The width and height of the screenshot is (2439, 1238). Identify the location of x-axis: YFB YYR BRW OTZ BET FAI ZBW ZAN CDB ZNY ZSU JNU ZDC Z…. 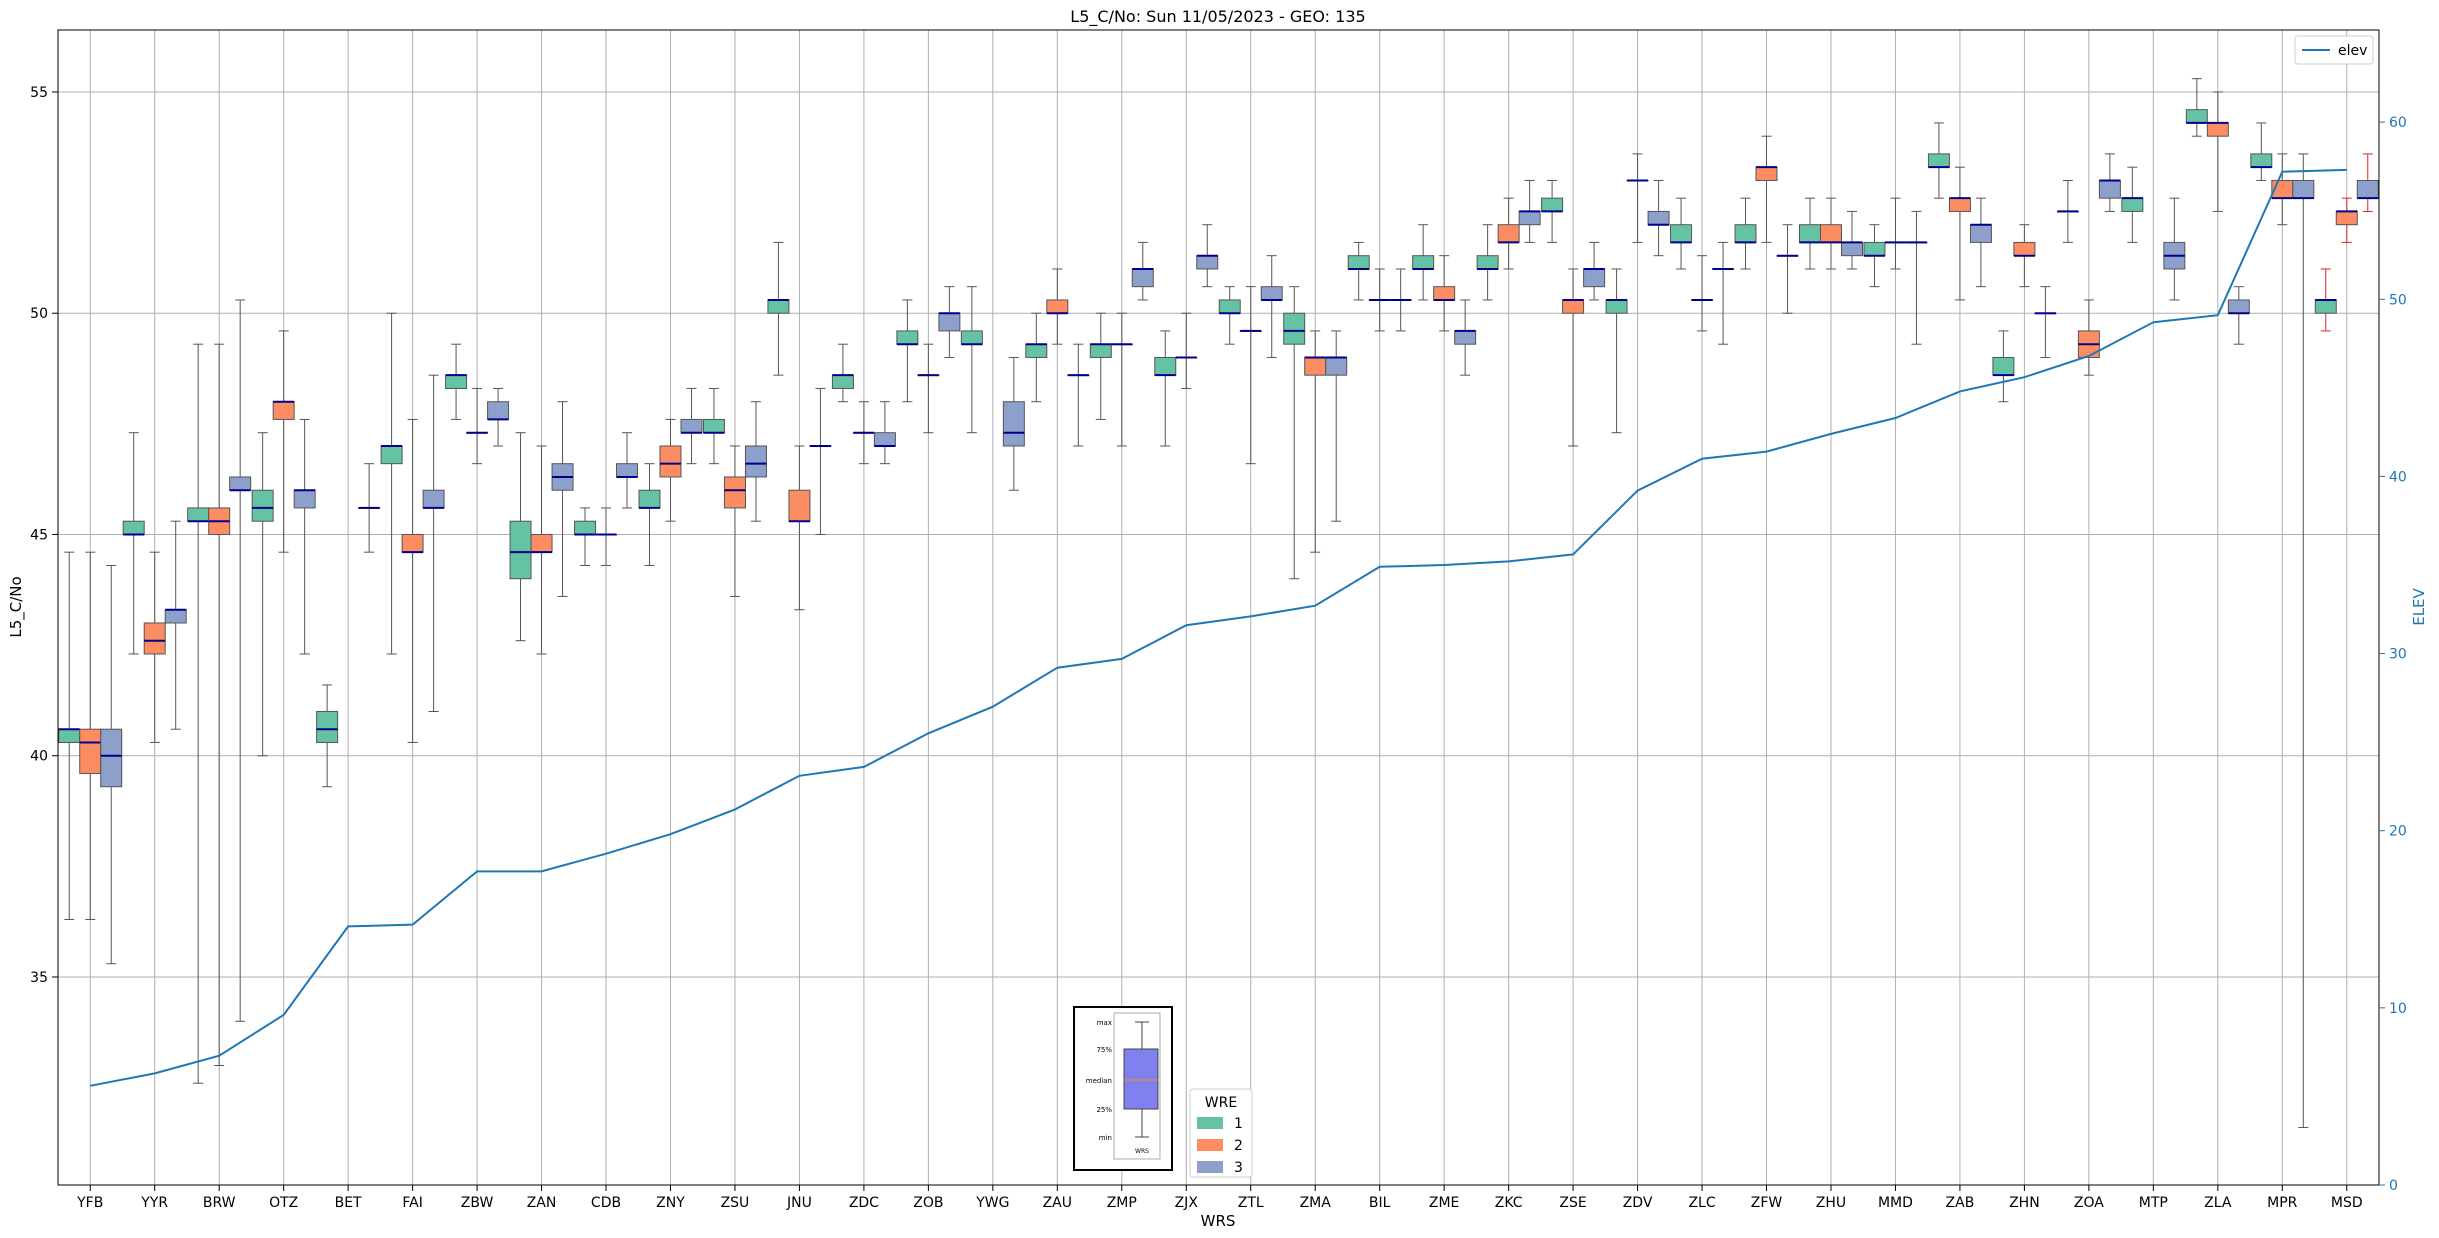
(1219, 1198).